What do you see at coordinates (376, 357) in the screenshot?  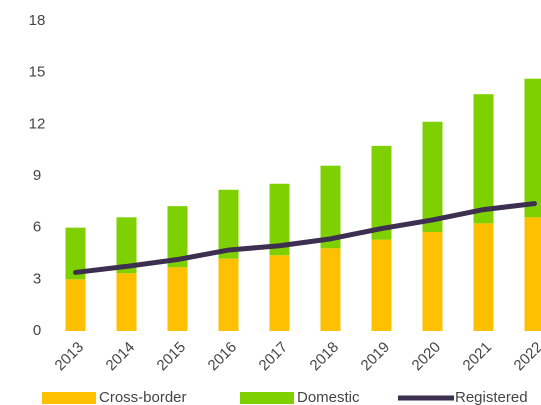 I see `x-tick-label: 2019` at bounding box center [376, 357].